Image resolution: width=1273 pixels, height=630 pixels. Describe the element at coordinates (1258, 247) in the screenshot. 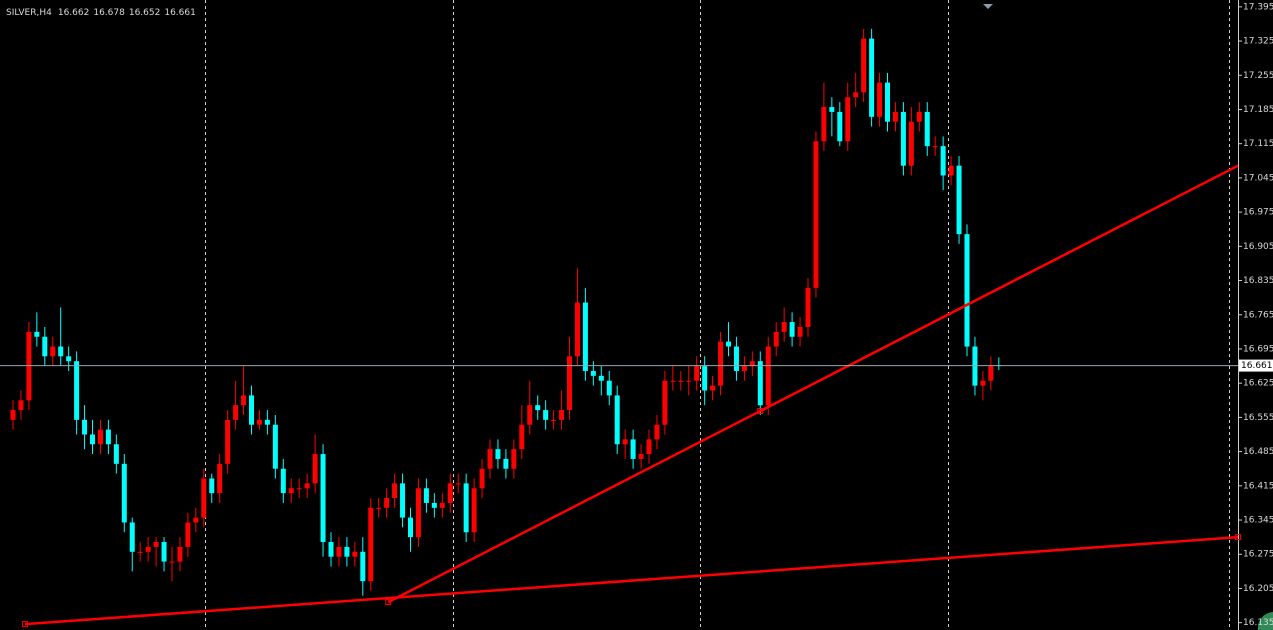

I see `y-tick-label: 16.905` at that location.